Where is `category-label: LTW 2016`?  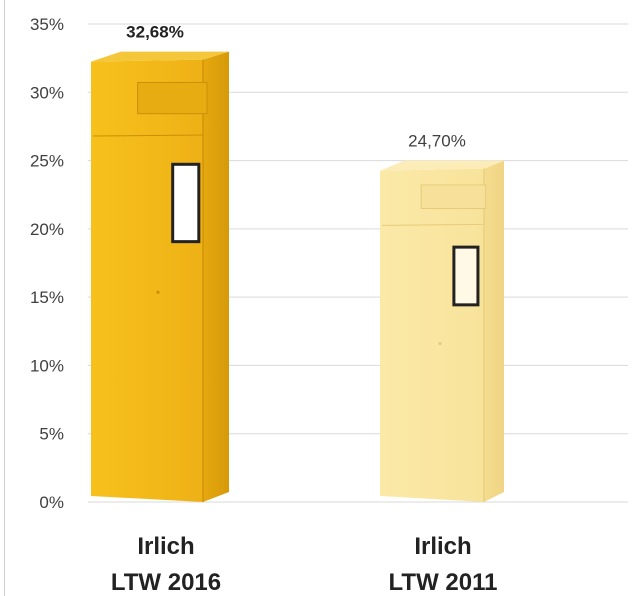
category-label: LTW 2016 is located at coordinates (166, 582).